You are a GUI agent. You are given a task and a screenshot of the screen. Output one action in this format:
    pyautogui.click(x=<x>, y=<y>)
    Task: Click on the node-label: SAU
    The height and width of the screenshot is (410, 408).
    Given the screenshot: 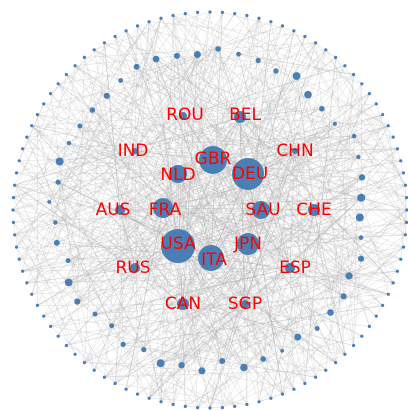 What is the action you would take?
    pyautogui.click(x=262, y=210)
    